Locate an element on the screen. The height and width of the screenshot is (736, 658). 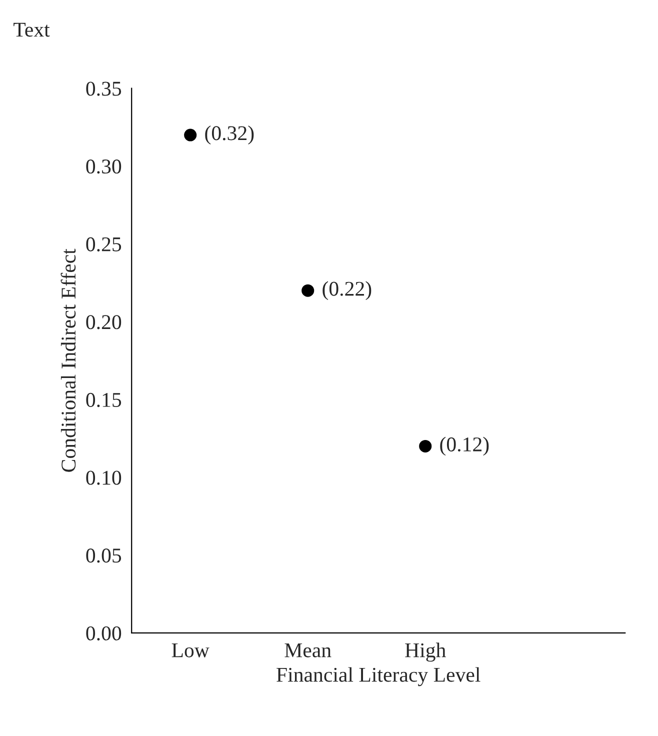
y-tick-label: 0.20 is located at coordinates (104, 322).